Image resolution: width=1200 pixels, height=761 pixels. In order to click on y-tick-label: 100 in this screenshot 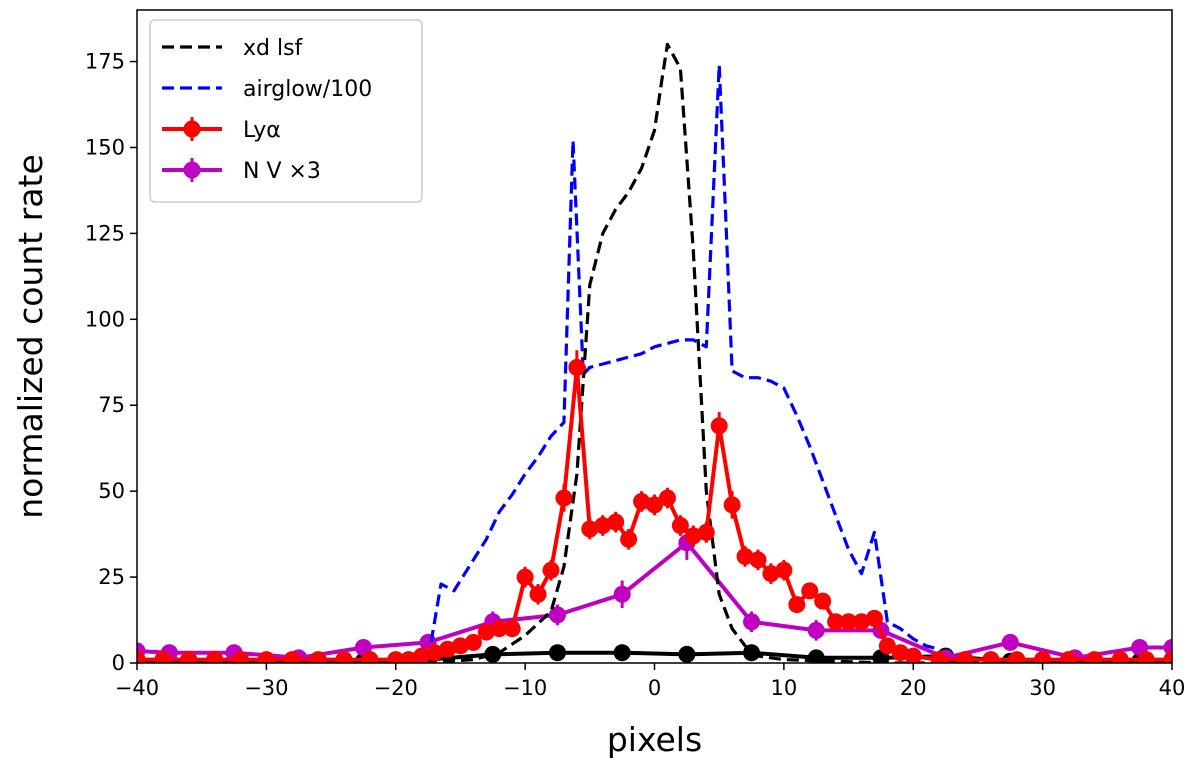, I will do `click(105, 319)`.